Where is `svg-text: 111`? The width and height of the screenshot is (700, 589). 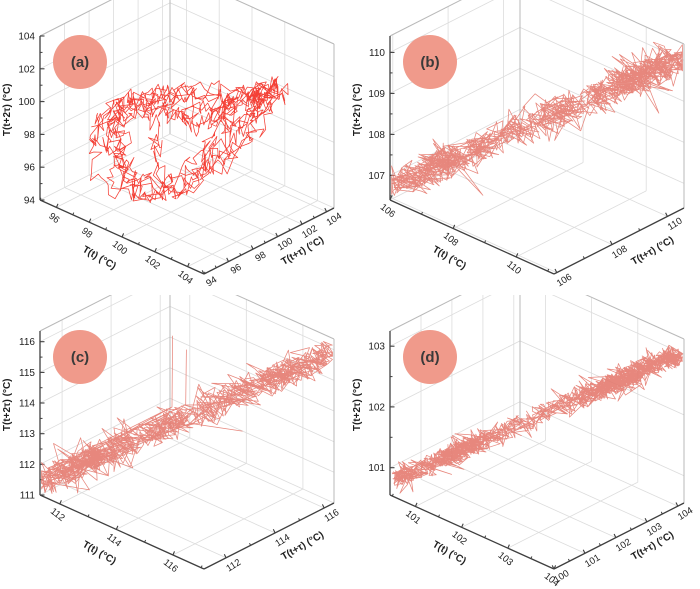
svg-text: 111 is located at coordinates (28, 496).